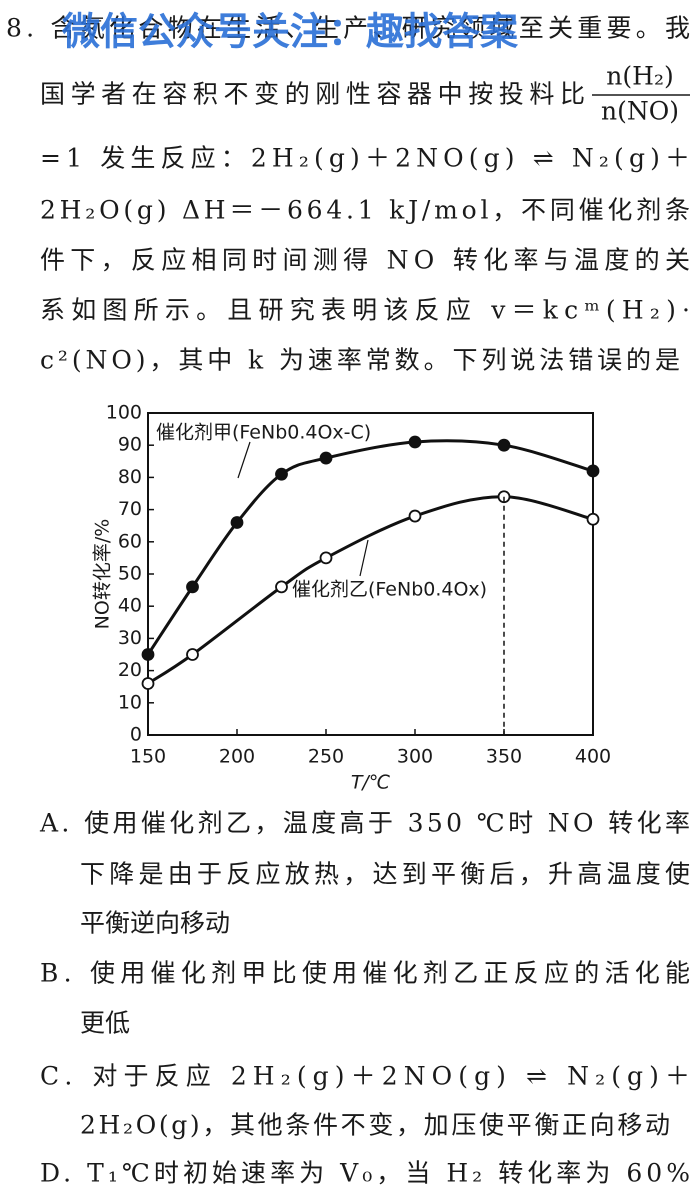 This screenshot has height=1198, width=700. Describe the element at coordinates (504, 757) in the screenshot. I see `x-tick-label: 350` at that location.